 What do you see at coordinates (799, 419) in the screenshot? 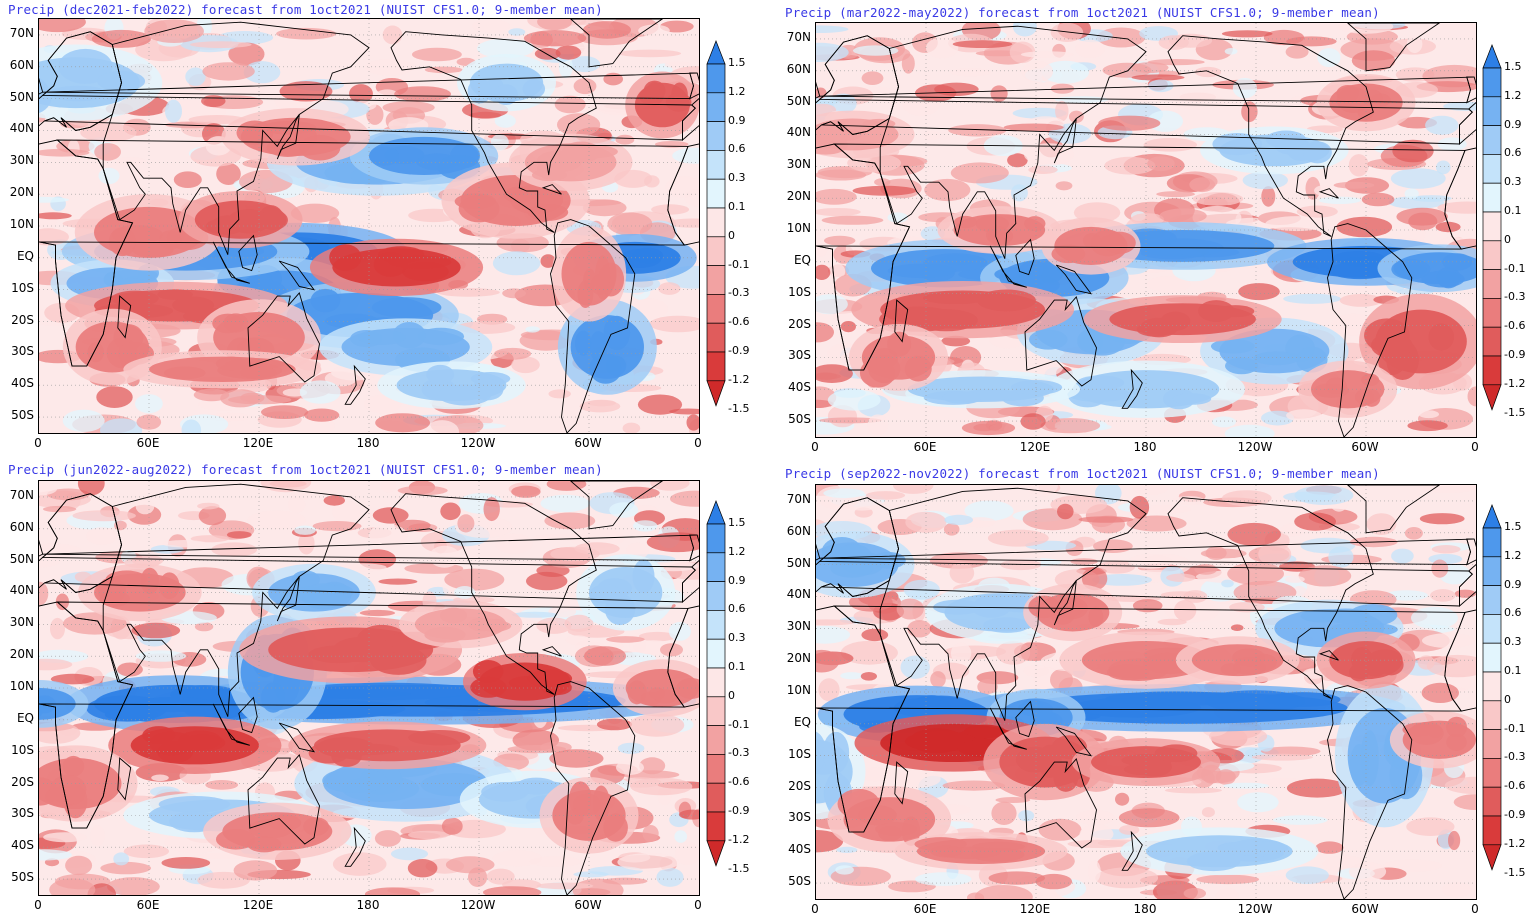
I see `lat-label: 50S` at bounding box center [799, 419].